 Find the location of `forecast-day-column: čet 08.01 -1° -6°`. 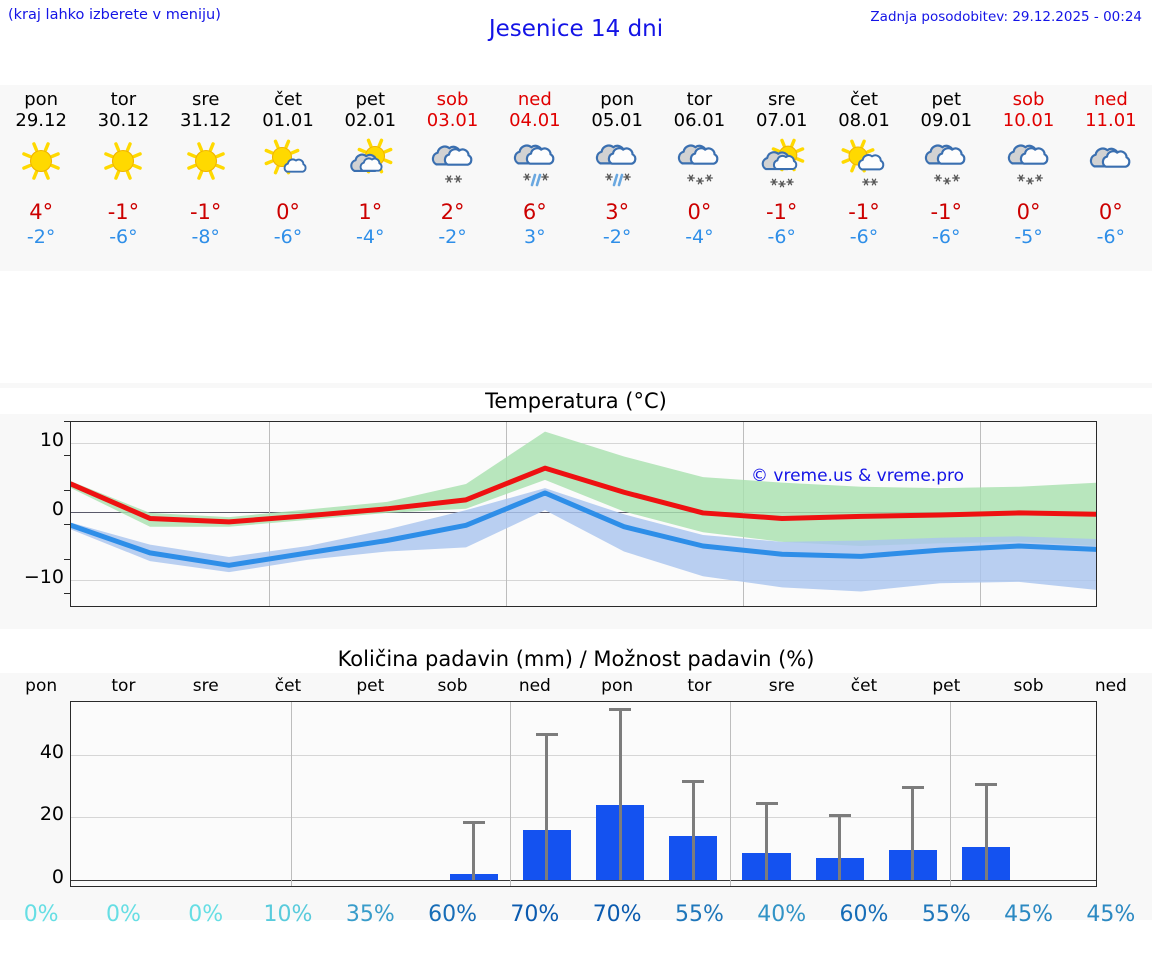

forecast-day-column: čet 08.01 -1° -6° is located at coordinates (864, 178).